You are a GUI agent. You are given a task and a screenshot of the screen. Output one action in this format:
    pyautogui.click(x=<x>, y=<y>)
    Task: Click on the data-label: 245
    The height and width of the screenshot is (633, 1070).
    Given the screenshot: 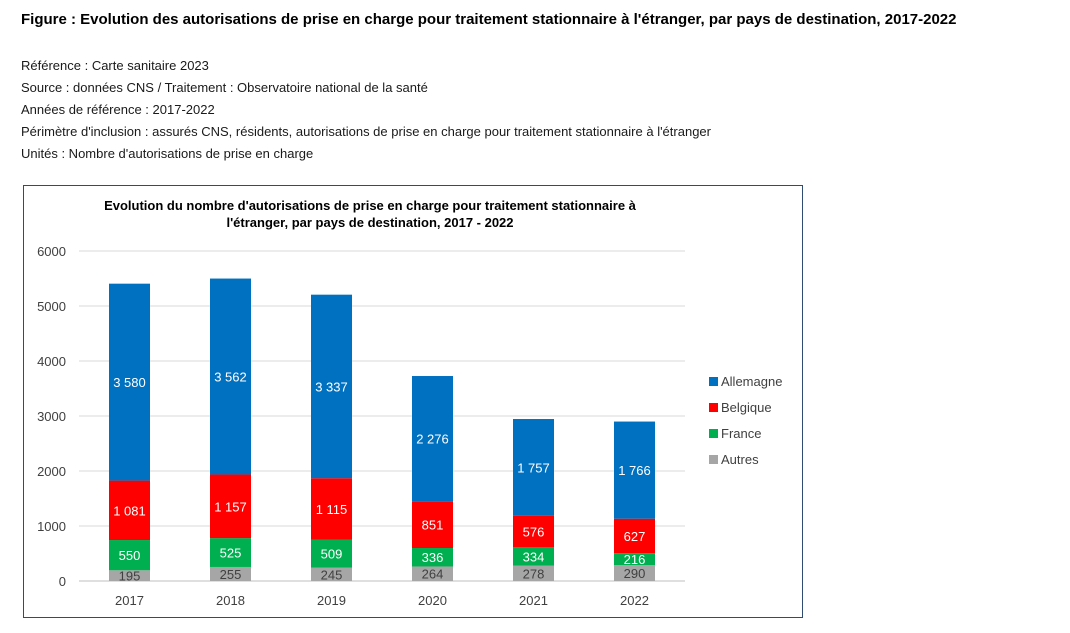 What is the action you would take?
    pyautogui.click(x=332, y=574)
    